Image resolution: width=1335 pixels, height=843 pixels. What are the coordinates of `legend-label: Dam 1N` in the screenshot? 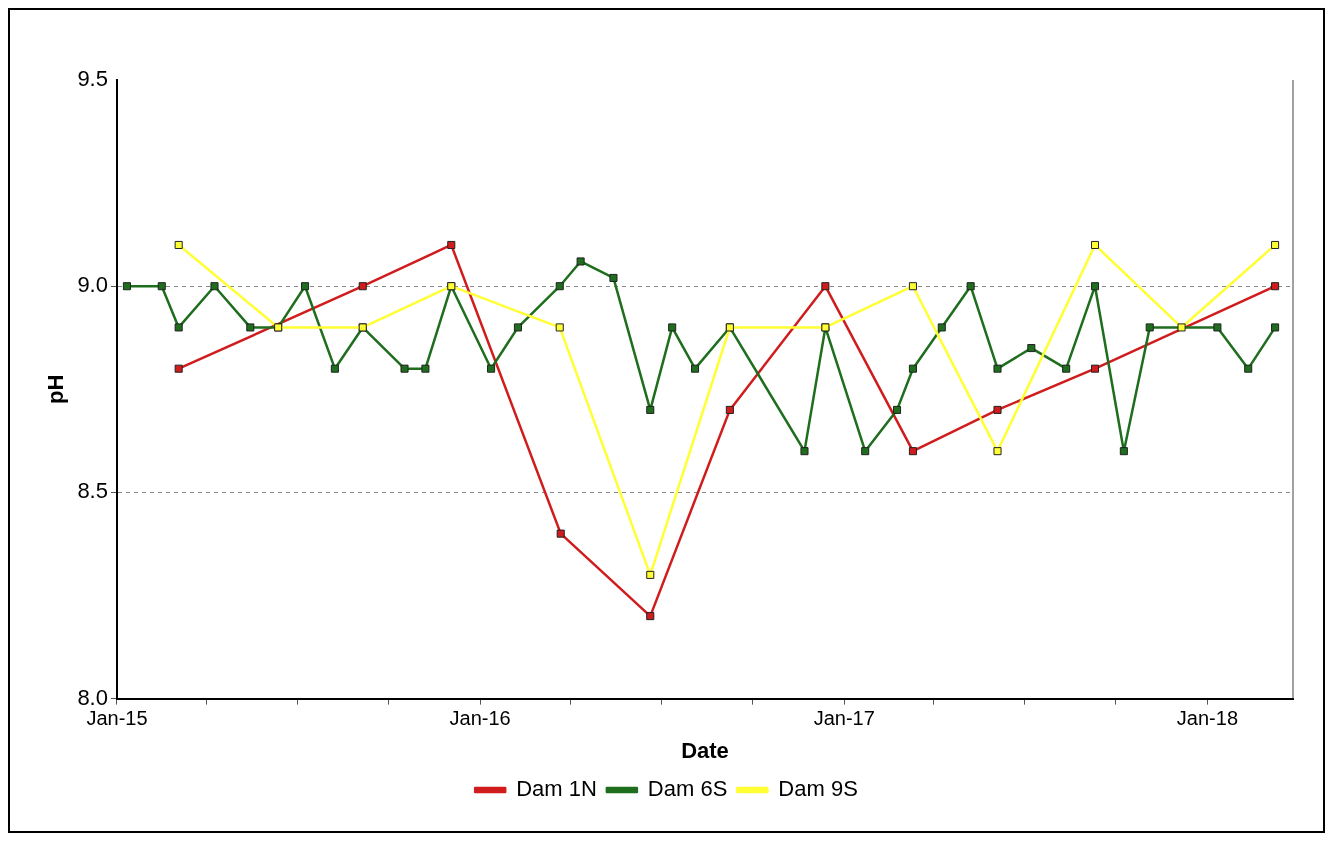 It's located at (556, 789).